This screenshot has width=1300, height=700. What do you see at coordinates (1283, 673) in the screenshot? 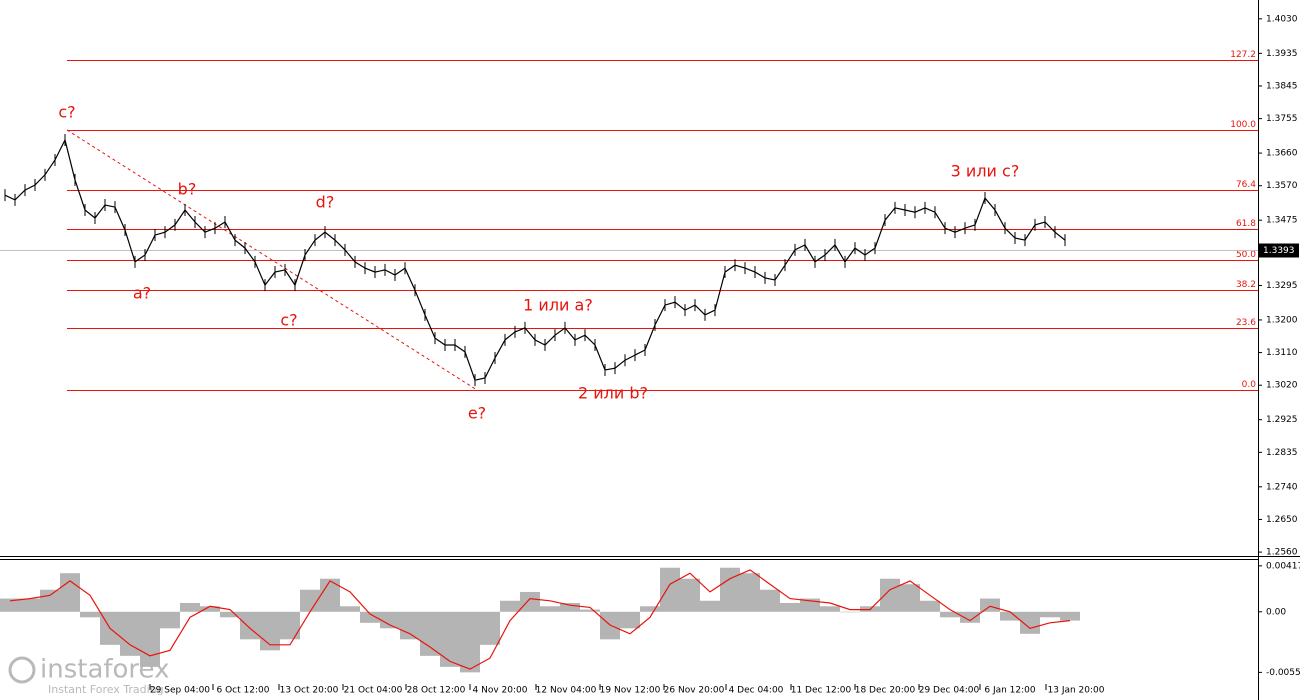
I see `osc-tick-label: -0.0055` at bounding box center [1283, 673].